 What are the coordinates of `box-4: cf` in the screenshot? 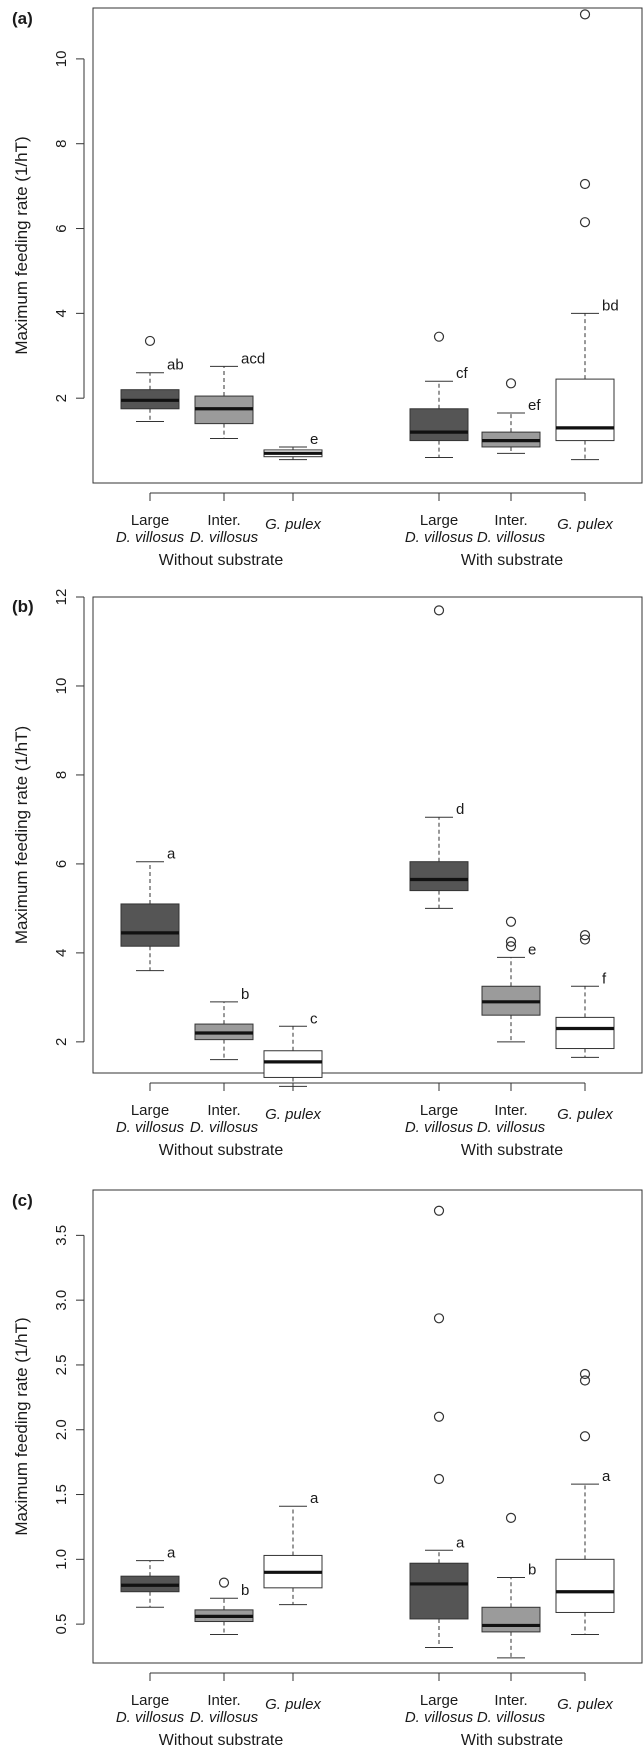 It's located at (439, 395).